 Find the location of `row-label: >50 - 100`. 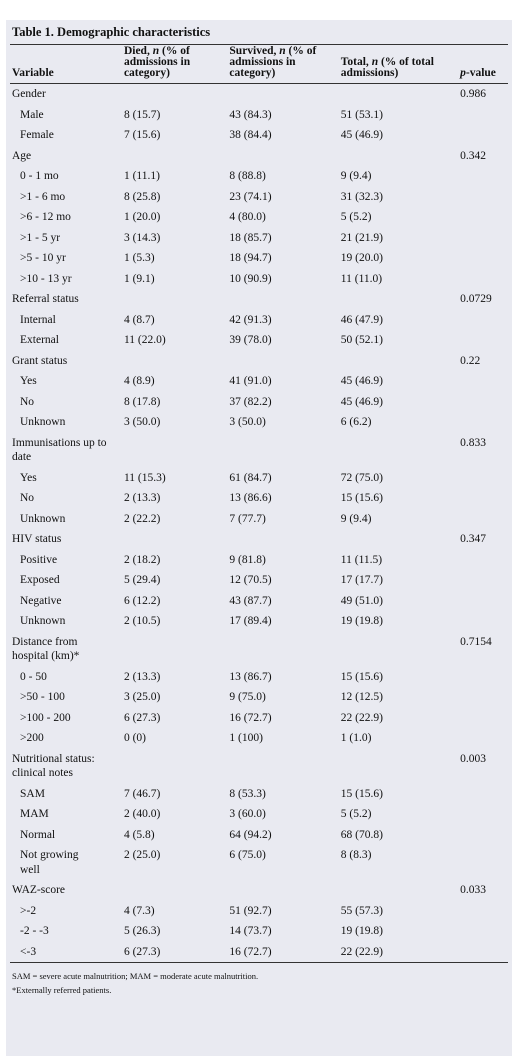

row-label: >50 - 100 is located at coordinates (42, 697).